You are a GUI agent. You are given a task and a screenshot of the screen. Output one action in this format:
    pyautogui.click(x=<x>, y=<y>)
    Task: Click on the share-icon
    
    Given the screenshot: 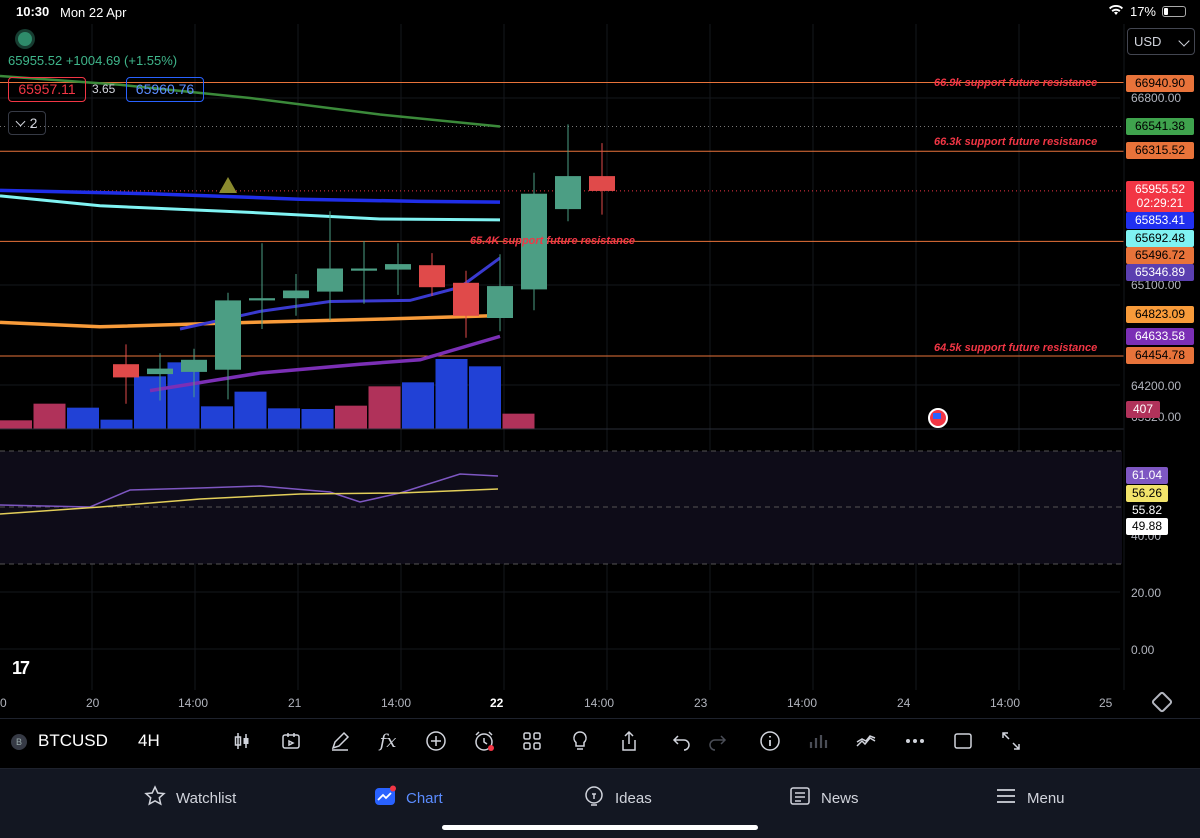 What is the action you would take?
    pyautogui.click(x=629, y=741)
    